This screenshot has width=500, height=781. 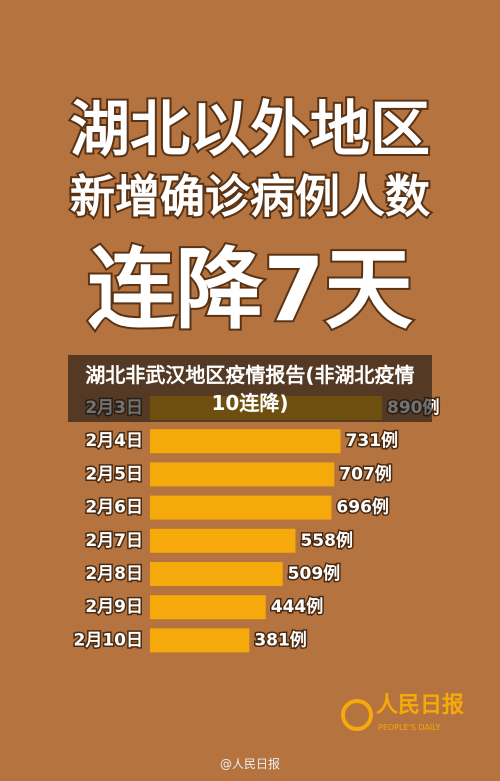 I want to click on banner: 湖北非武汉地区疫情报告(非湖北疫情10连降), so click(x=250, y=388).